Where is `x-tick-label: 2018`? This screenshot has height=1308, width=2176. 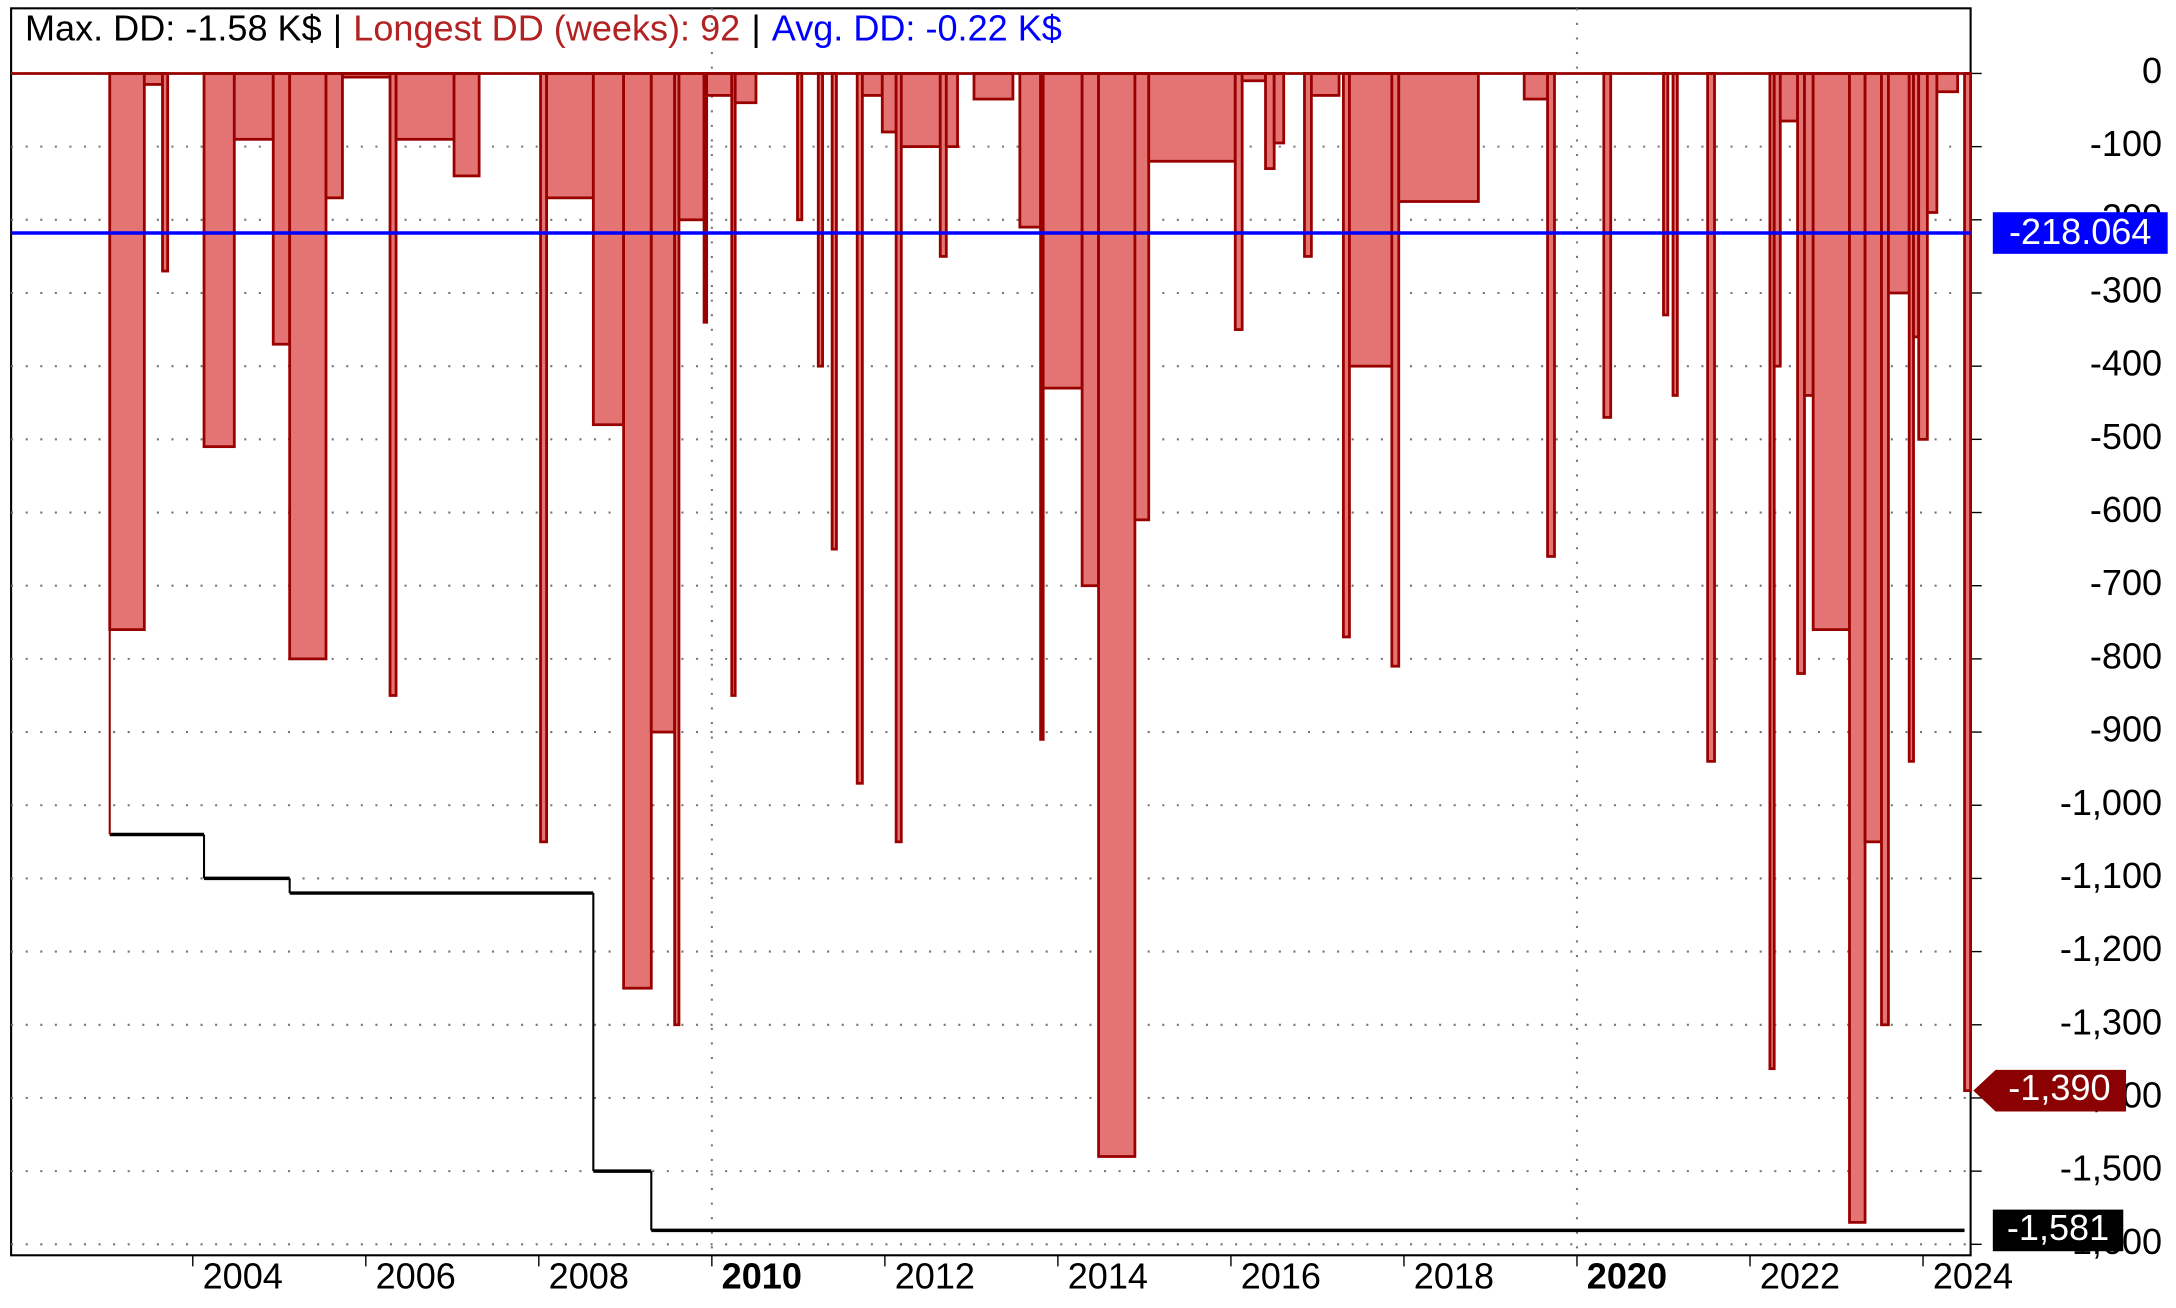 x-tick-label: 2018 is located at coordinates (1454, 1275).